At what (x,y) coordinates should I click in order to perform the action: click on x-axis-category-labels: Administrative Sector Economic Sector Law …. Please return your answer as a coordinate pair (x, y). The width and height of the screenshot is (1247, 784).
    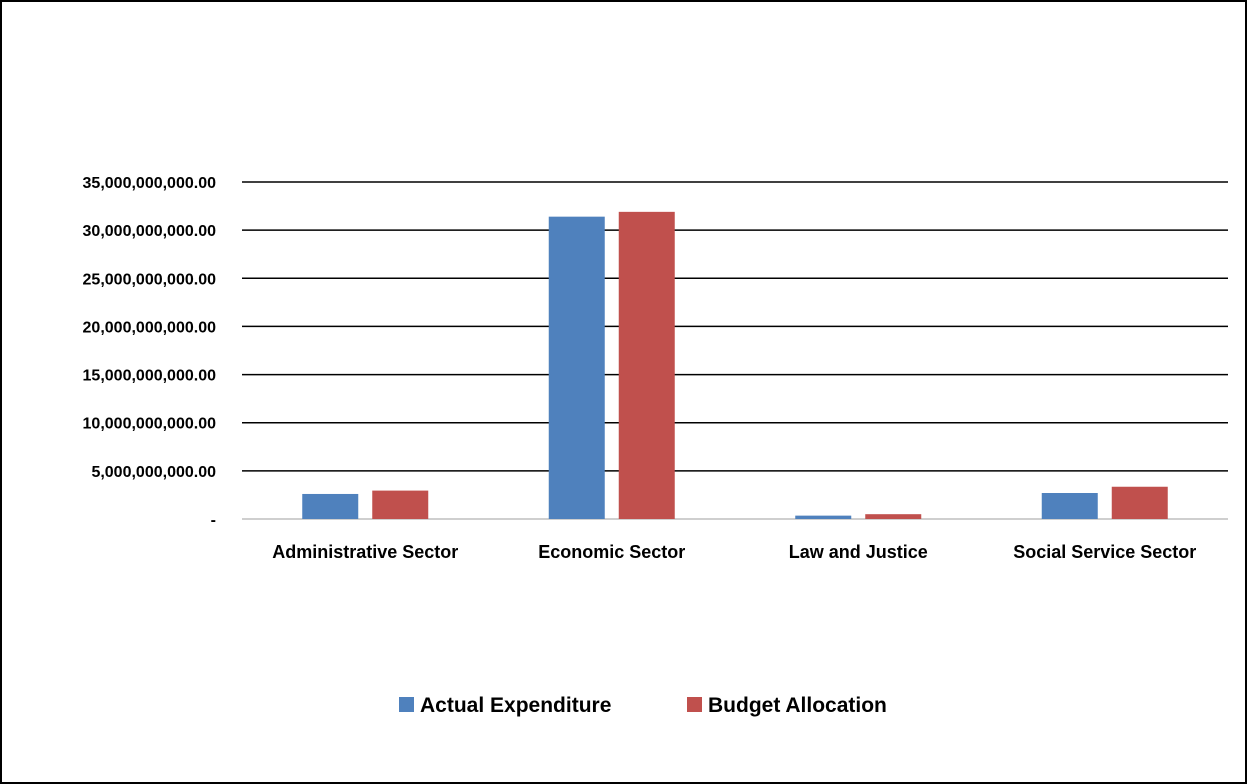
    Looking at the image, I should click on (734, 552).